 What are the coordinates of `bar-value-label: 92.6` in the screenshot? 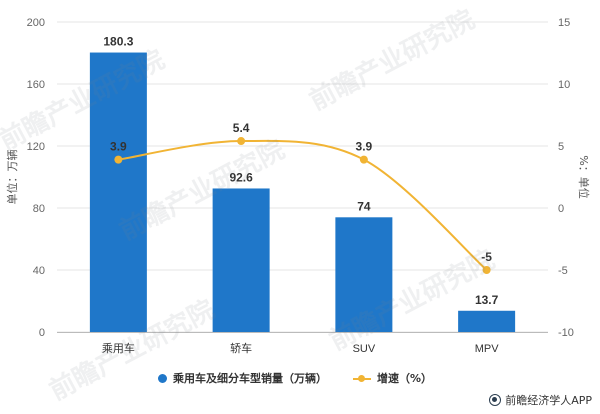 It's located at (241, 177).